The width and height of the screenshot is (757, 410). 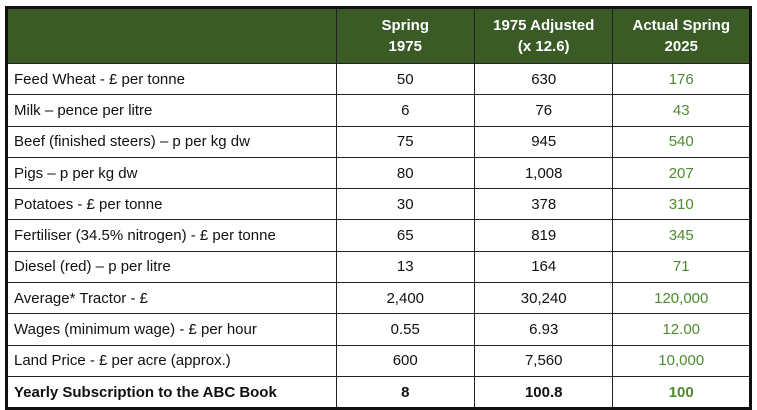 What do you see at coordinates (405, 392) in the screenshot?
I see `spring-1975-cell: 8` at bounding box center [405, 392].